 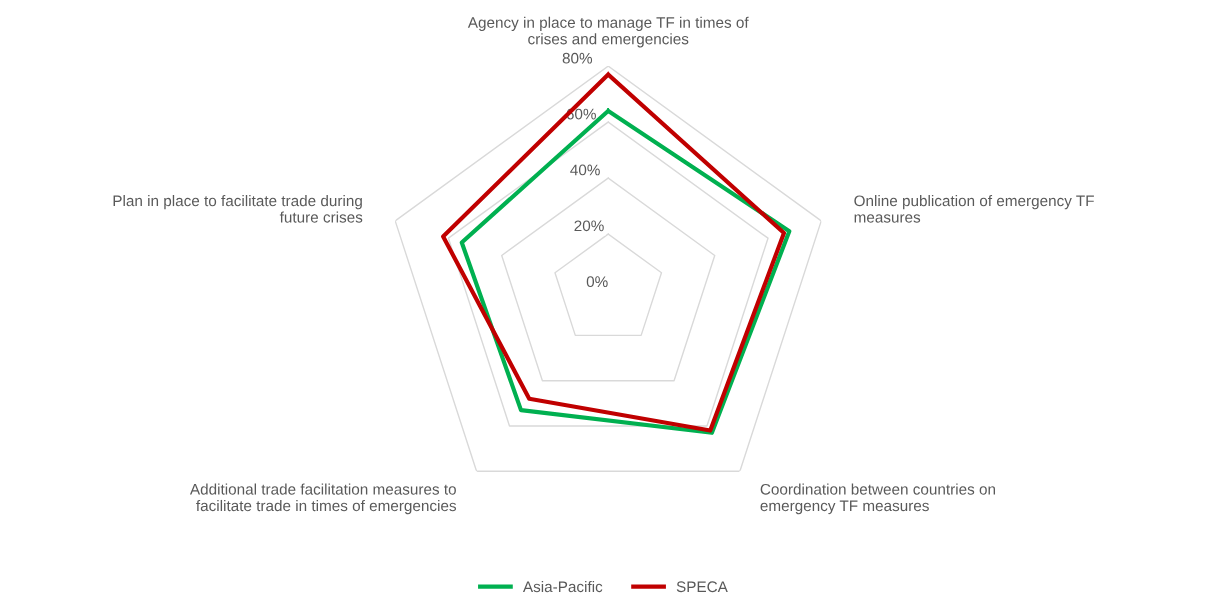 What do you see at coordinates (577, 58) in the screenshot?
I see `y-tick-label: 80%` at bounding box center [577, 58].